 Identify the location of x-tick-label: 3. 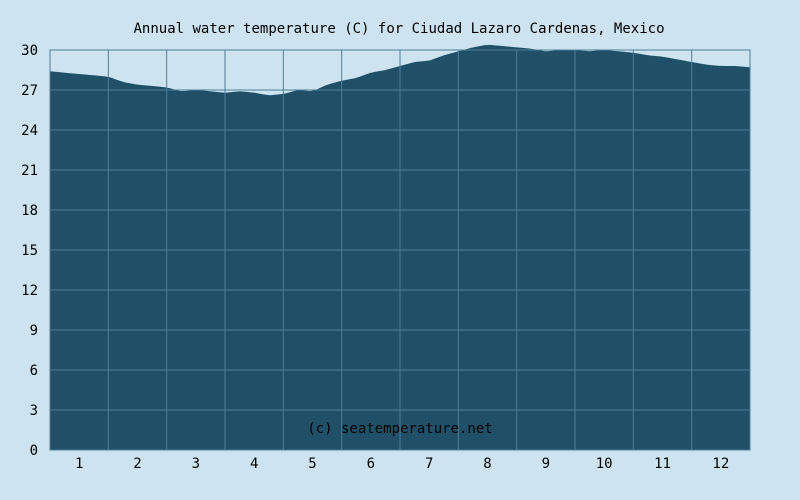
(196, 464).